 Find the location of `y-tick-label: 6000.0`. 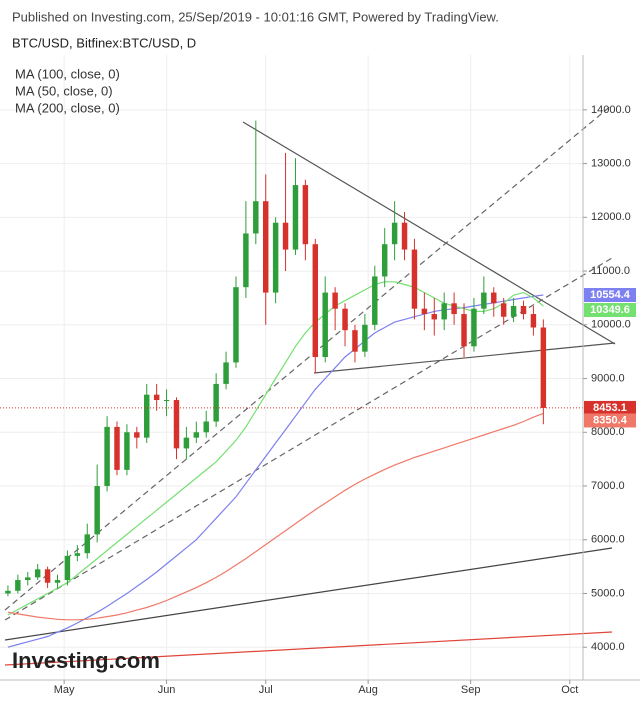

y-tick-label: 6000.0 is located at coordinates (608, 540).